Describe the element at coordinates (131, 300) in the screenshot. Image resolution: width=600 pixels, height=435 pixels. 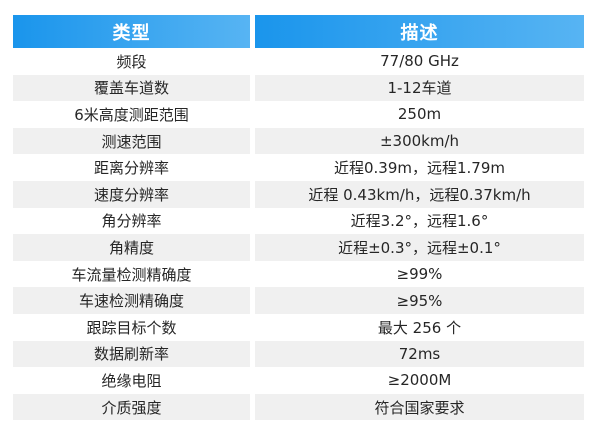
I see `type-cell: 车速检测精确度` at that location.